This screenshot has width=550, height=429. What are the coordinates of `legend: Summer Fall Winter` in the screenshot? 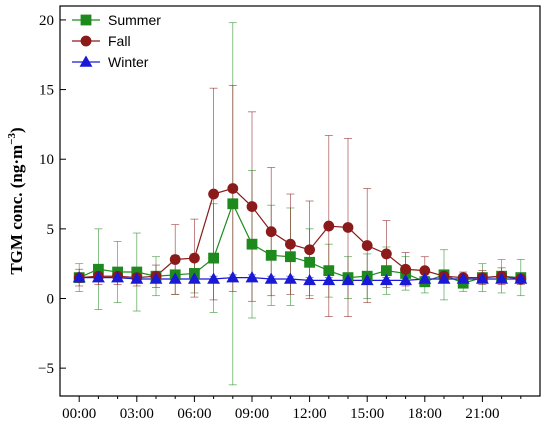 It's located at (116, 41).